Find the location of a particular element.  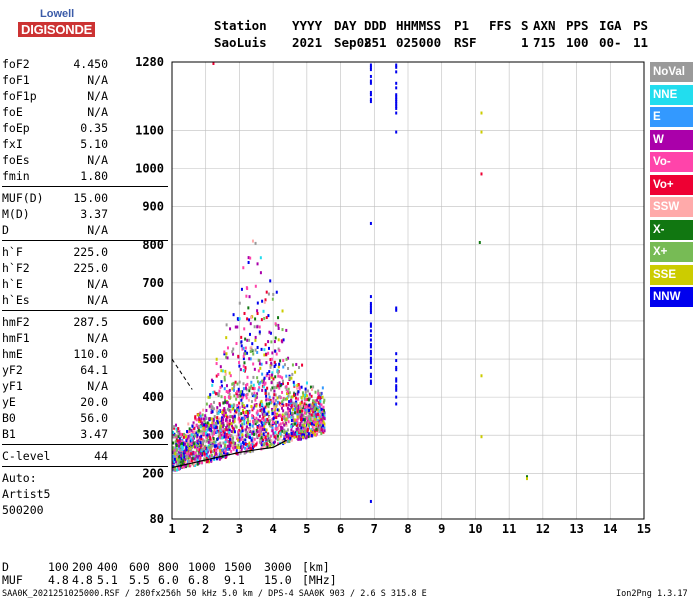

legend-item-e: E is located at coordinates (671, 117).